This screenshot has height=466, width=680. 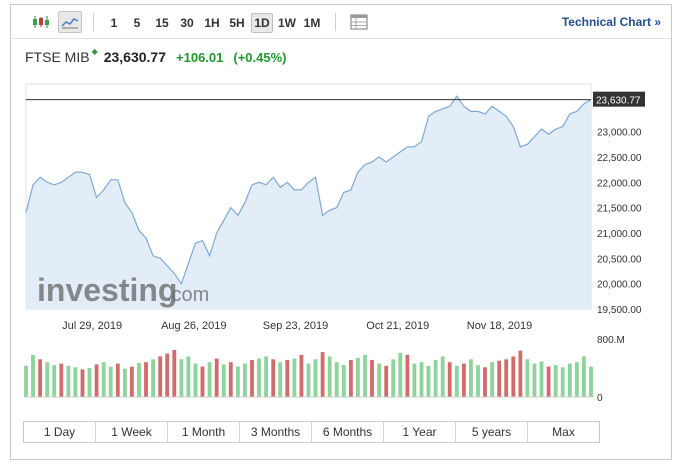 What do you see at coordinates (262, 23) in the screenshot?
I see `interval-1d: 1D` at bounding box center [262, 23].